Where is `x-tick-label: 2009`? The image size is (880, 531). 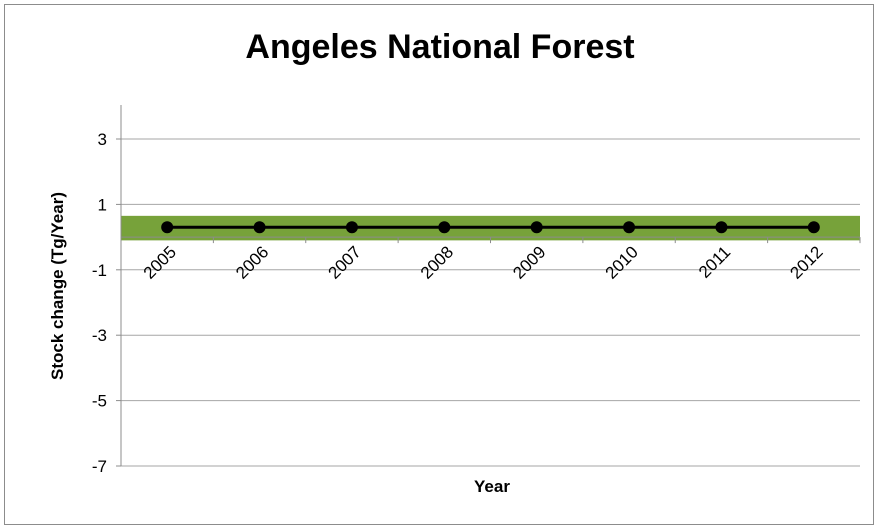
x-tick-label: 2009 is located at coordinates (529, 262).